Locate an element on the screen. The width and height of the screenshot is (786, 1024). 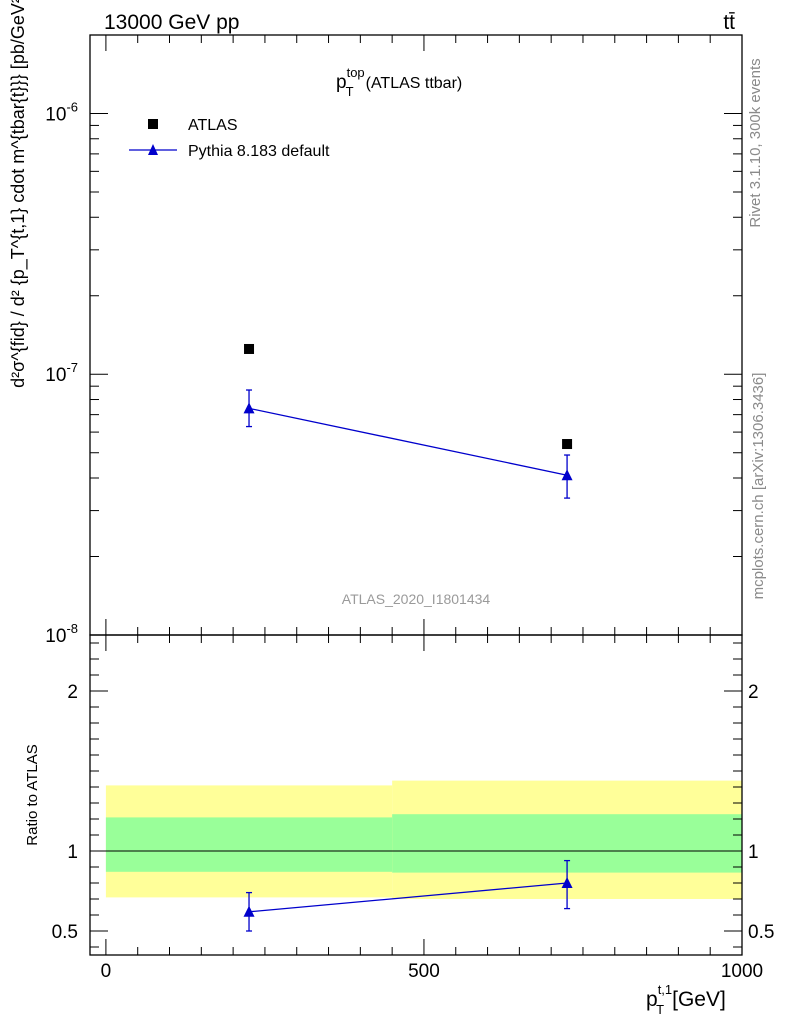
main-marks is located at coordinates (408, 421).